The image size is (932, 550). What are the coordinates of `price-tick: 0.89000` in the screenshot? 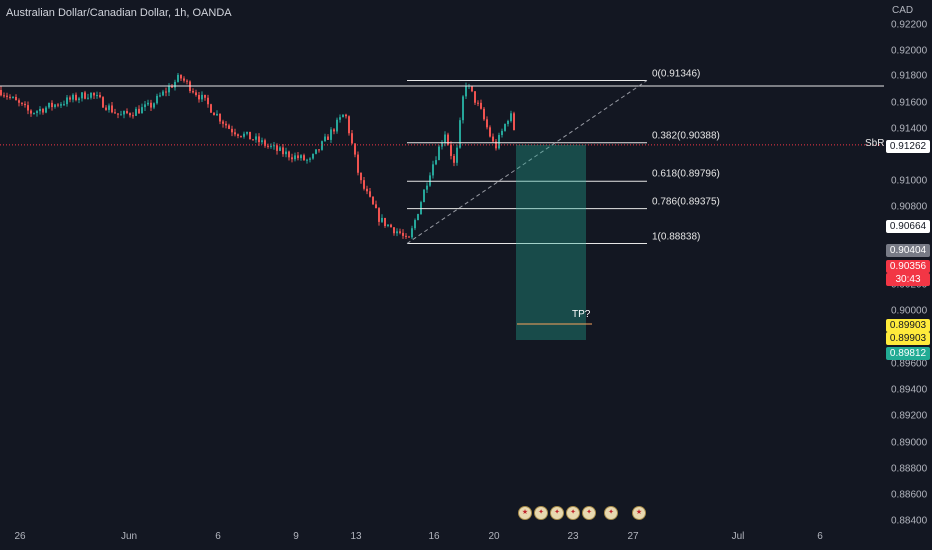 It's located at (909, 443).